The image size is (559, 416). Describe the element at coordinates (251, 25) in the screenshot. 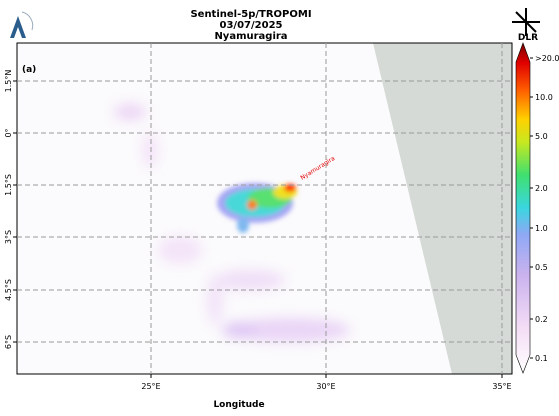

I see `title-line: 03/07/2025` at that location.